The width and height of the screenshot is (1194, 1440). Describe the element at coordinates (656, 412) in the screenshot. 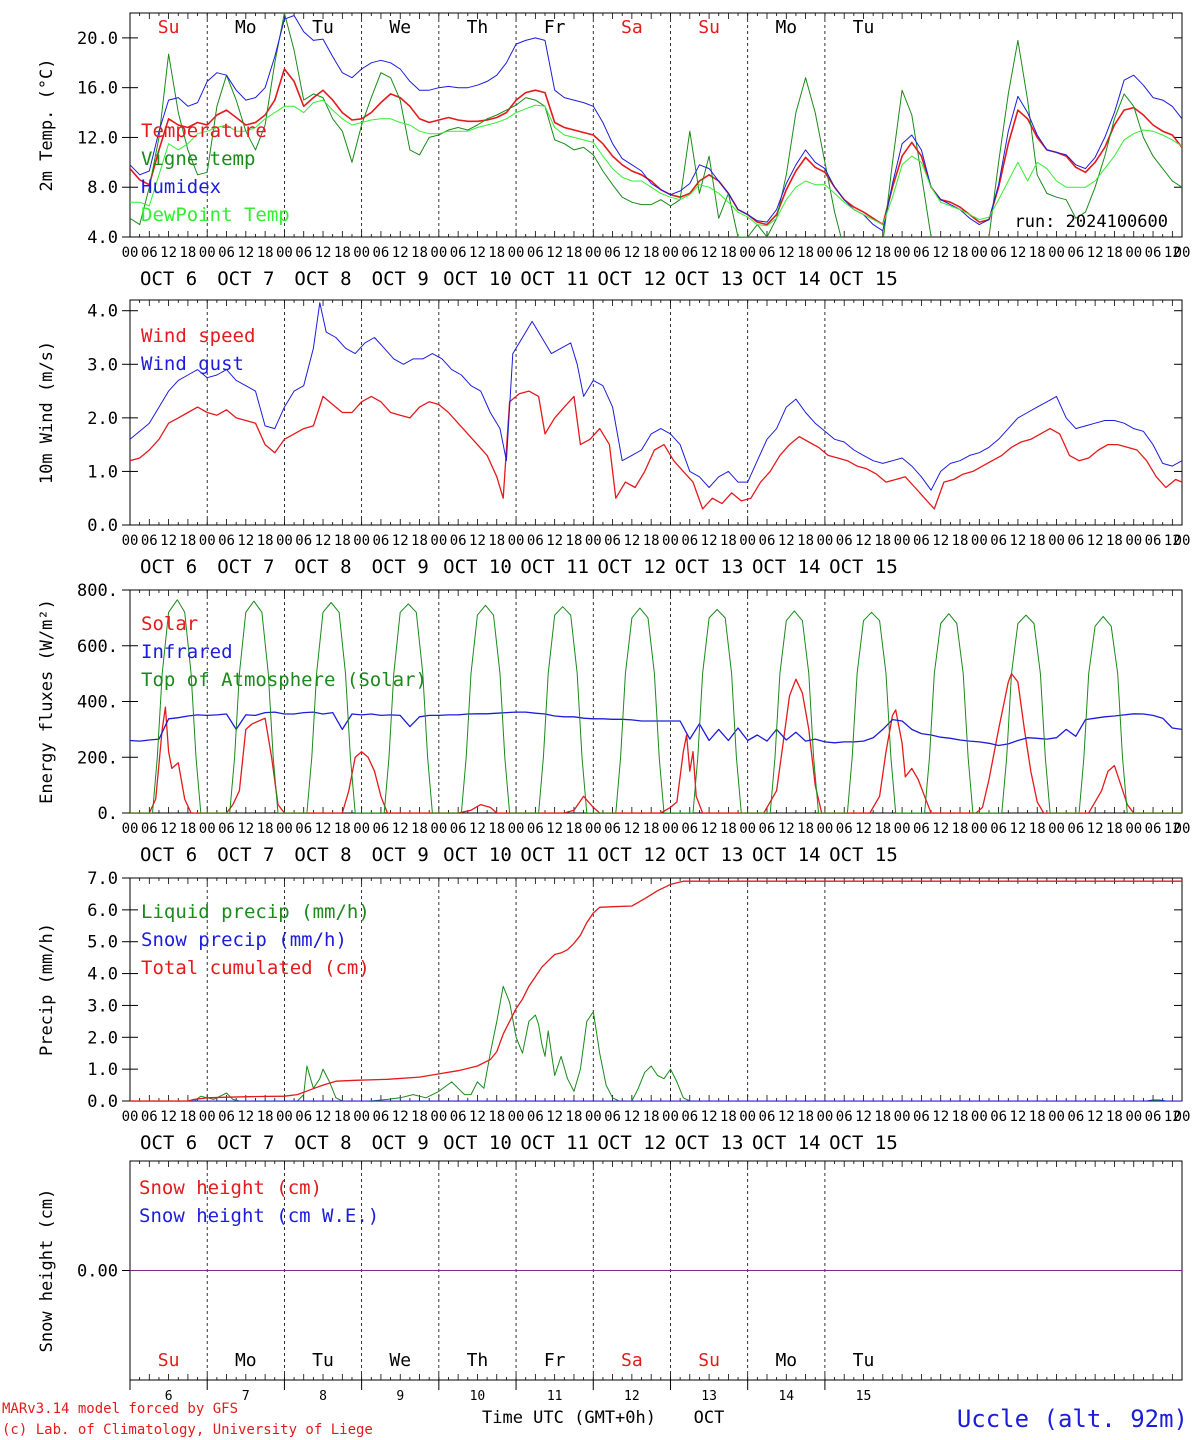

I see `wind-frame` at that location.